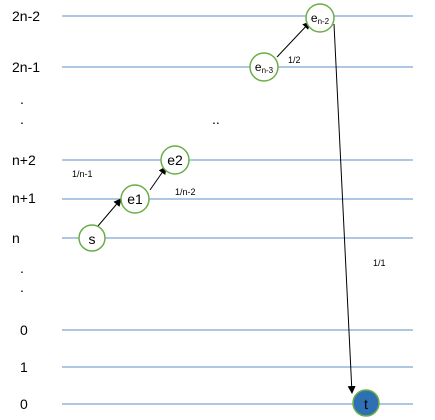 The height and width of the screenshot is (420, 435). Describe the element at coordinates (109, 212) in the screenshot. I see `edge-s-e1` at that location.